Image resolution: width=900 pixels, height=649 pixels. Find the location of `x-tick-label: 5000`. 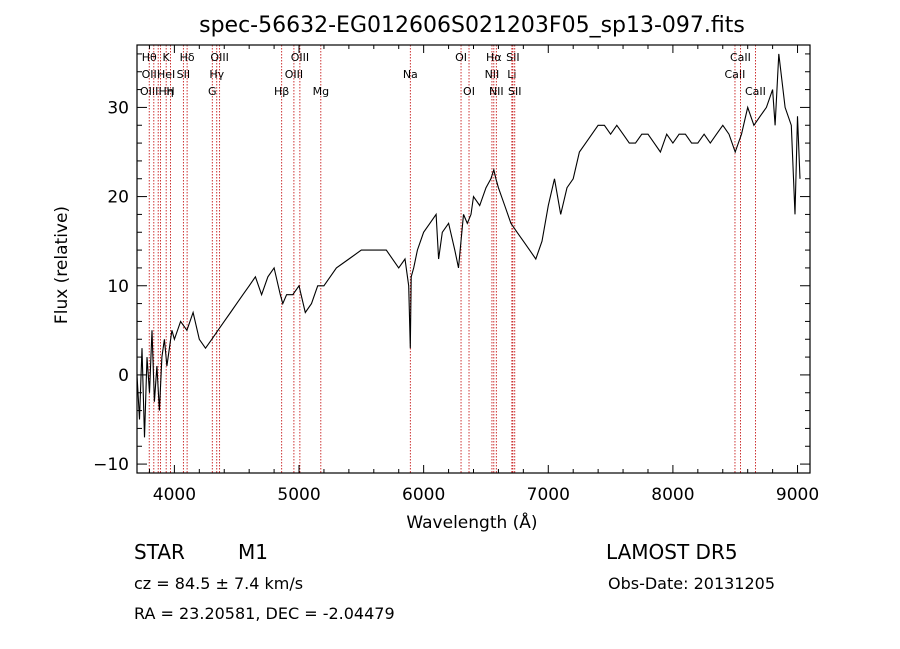

x-tick-label: 5000 is located at coordinates (298, 495).